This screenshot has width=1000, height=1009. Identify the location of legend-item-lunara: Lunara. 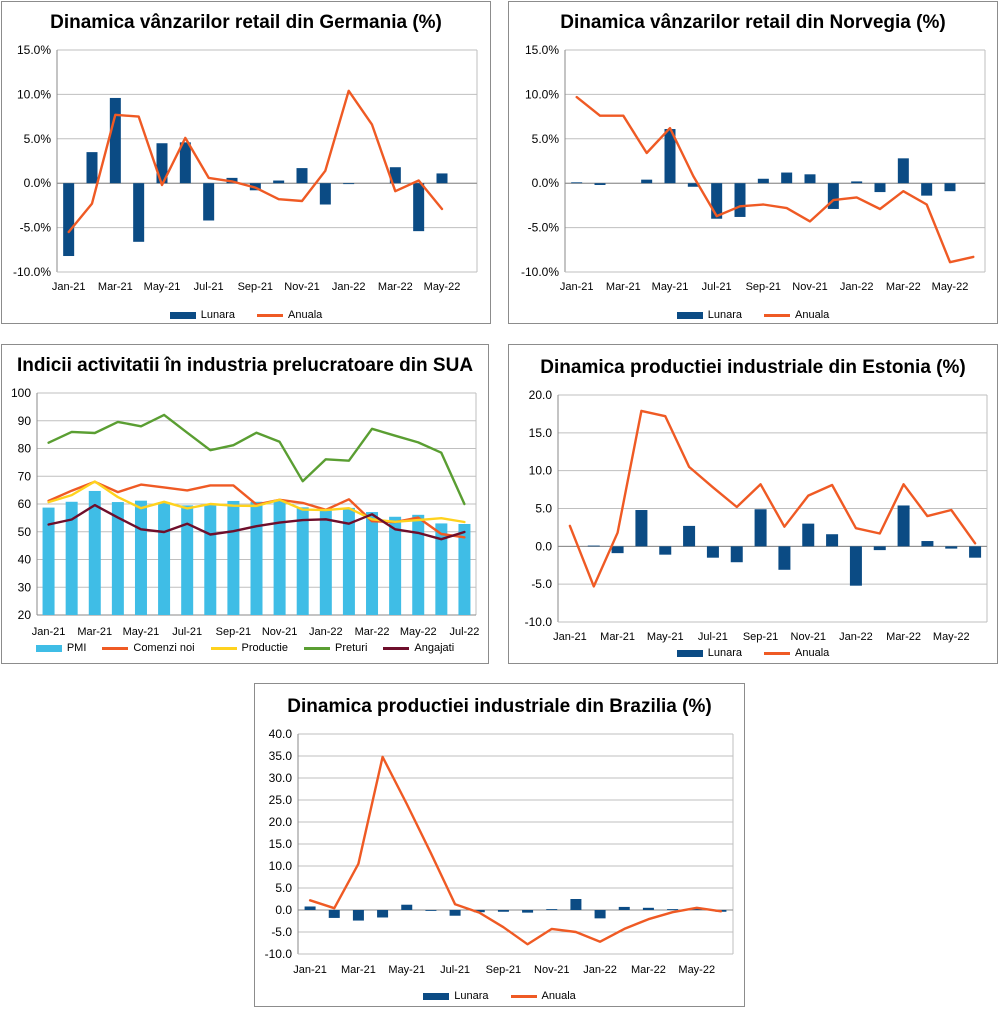
(202, 315).